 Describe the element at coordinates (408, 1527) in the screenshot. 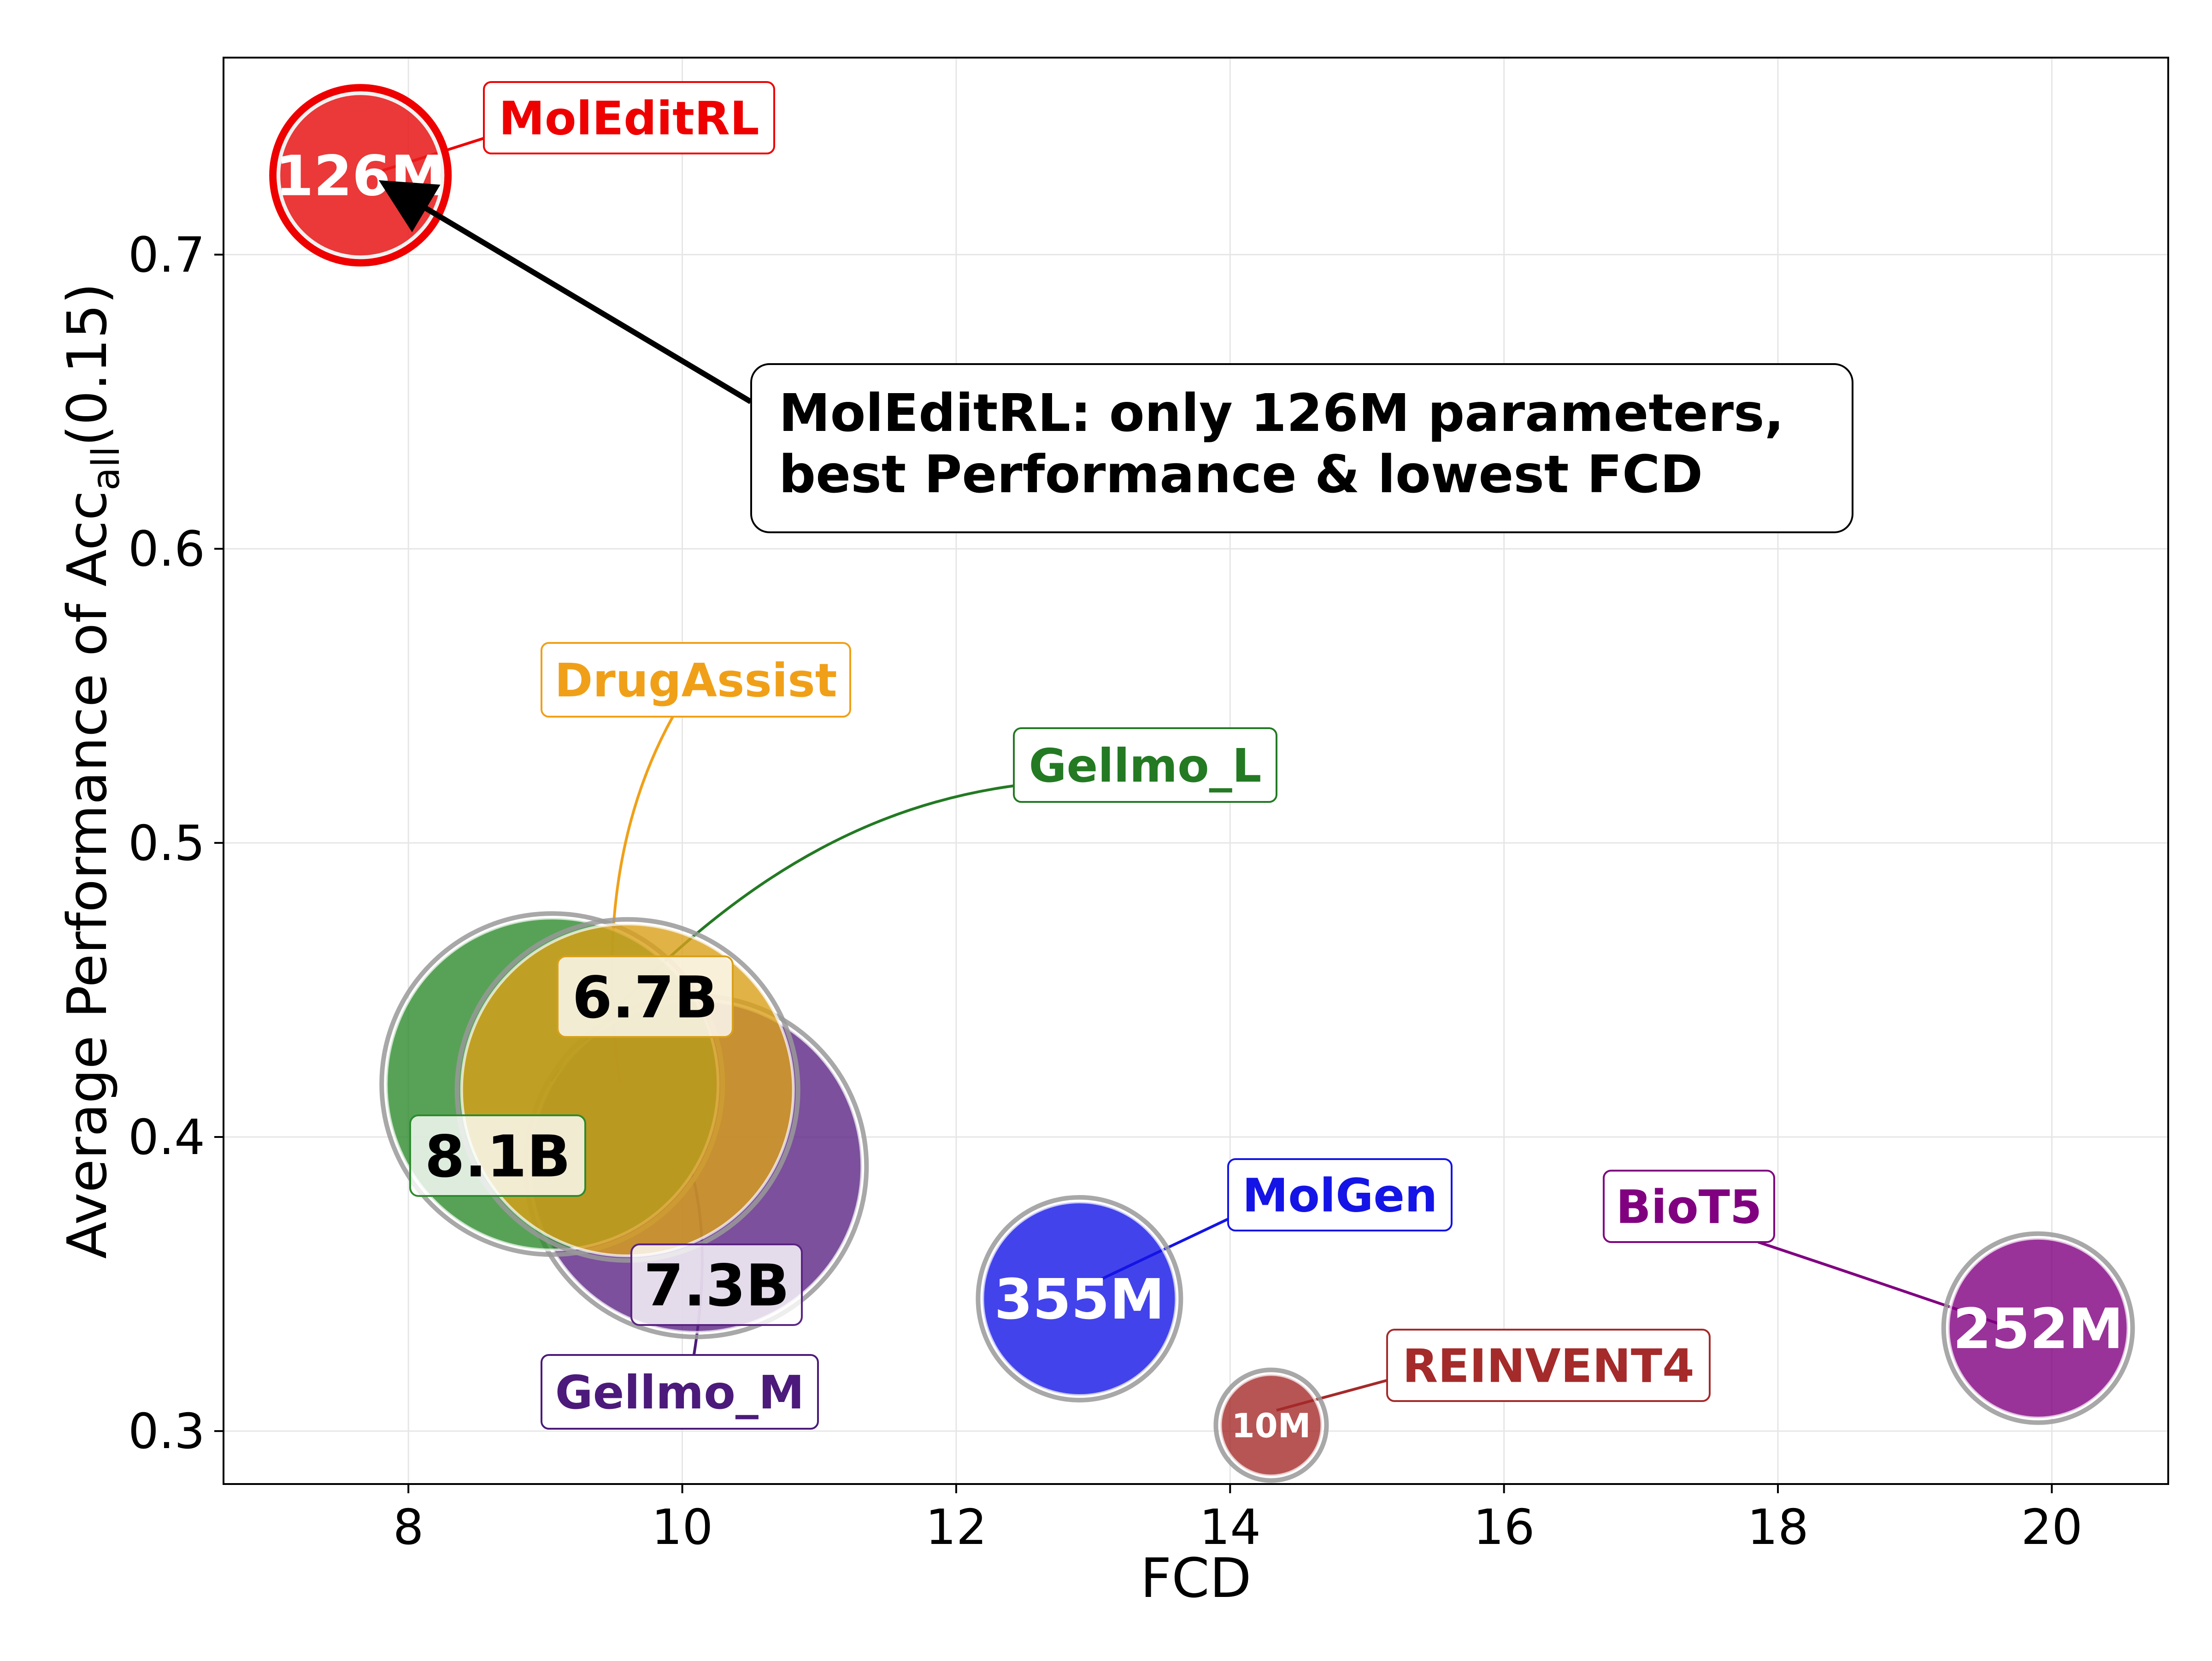

I see `x-tick-label: 8` at that location.